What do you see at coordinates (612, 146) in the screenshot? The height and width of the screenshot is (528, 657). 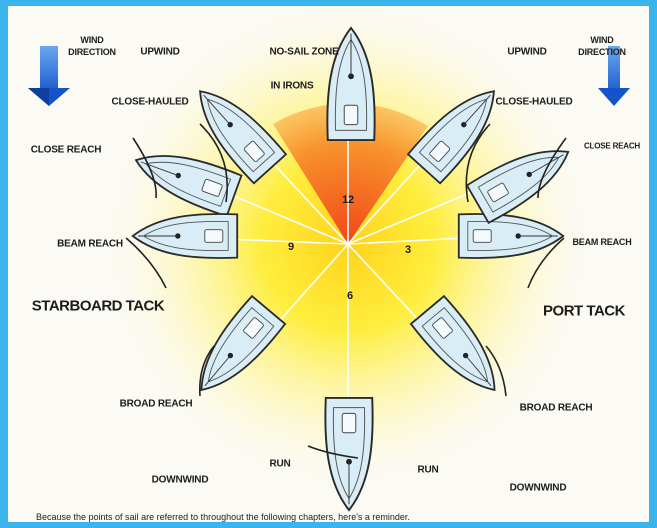 I see `label-close-reach-right: CLOSE REACH` at bounding box center [612, 146].